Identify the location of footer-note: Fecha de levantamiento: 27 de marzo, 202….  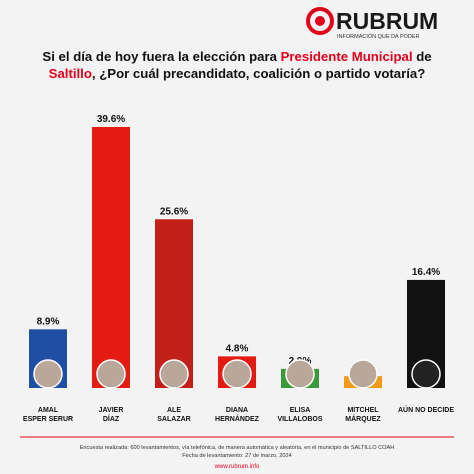
(236, 456).